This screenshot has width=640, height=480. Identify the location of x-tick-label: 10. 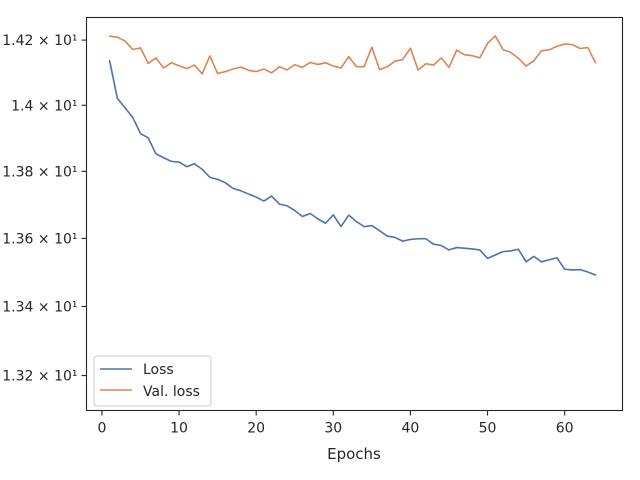
(179, 429).